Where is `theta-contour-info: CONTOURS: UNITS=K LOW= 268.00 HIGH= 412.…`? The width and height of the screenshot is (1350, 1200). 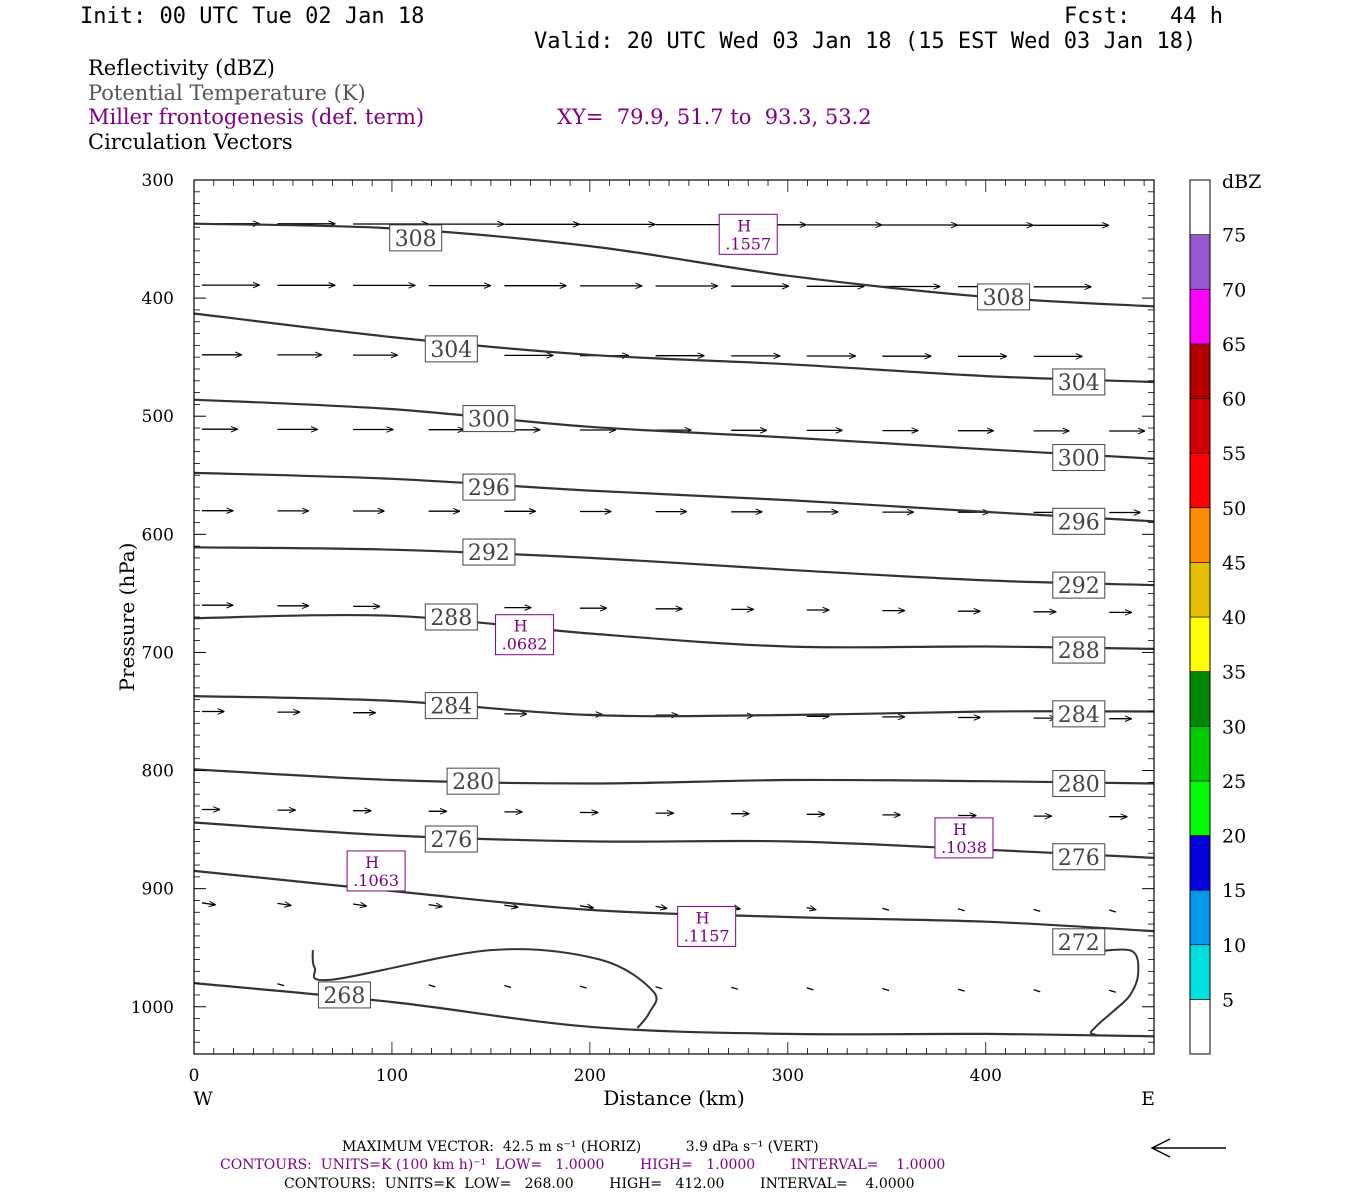 theta-contour-info: CONTOURS: UNITS=K LOW= 268.00 HIGH= 412.… is located at coordinates (599, 1184).